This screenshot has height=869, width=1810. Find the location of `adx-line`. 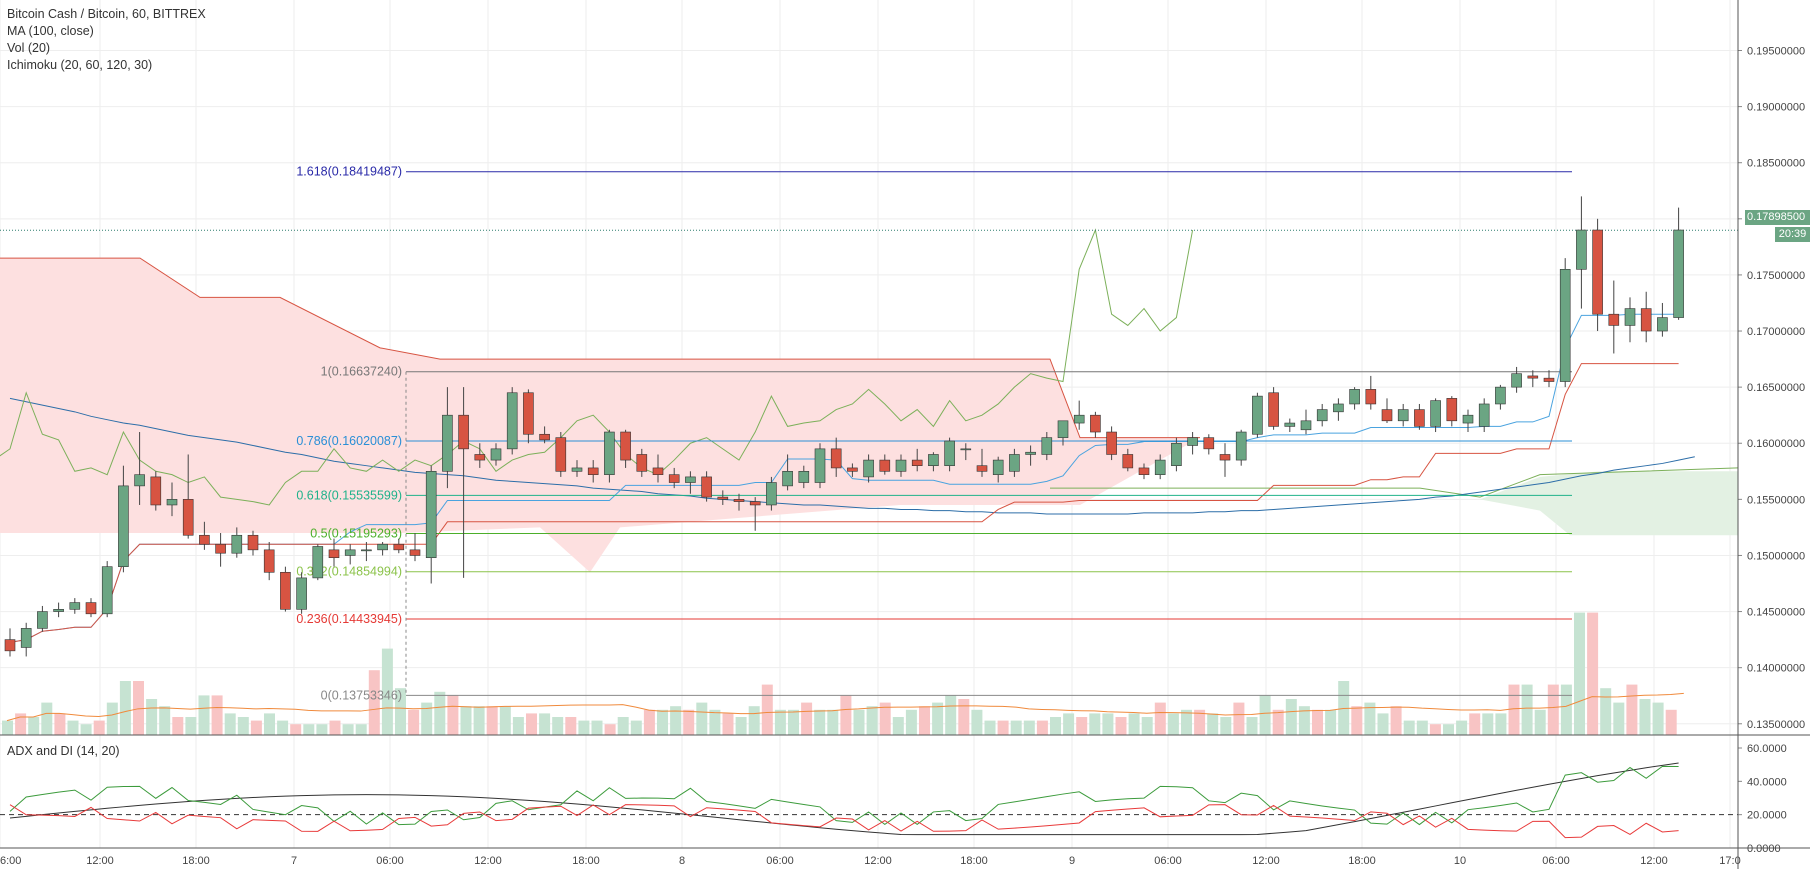

adx-line is located at coordinates (844, 799).